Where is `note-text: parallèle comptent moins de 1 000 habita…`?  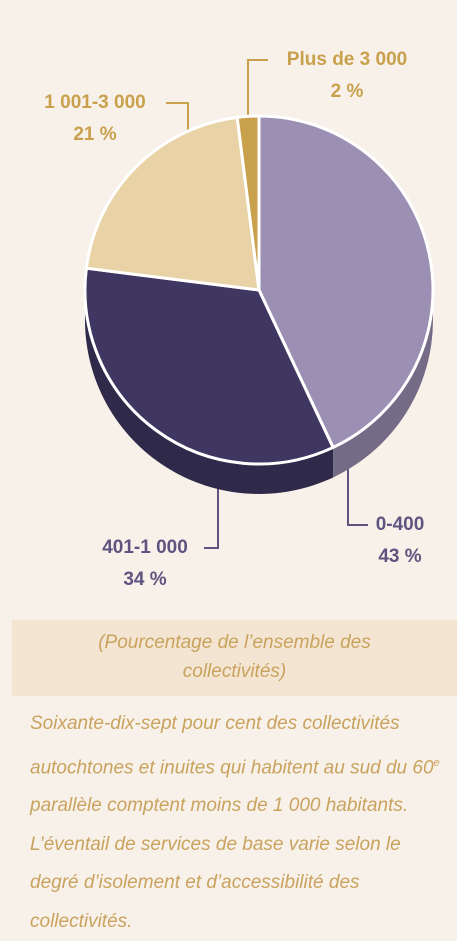 note-text: parallèle comptent moins de 1 000 habita… is located at coordinates (219, 863).